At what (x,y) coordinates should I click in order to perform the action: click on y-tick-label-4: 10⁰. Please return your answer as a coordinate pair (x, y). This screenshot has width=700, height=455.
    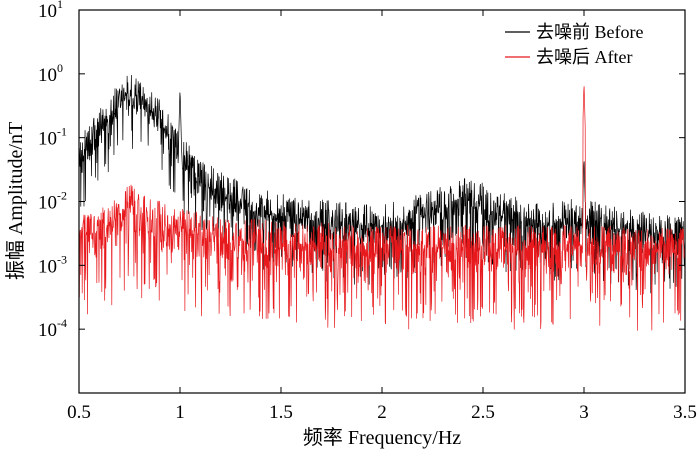
    Looking at the image, I should click on (50, 73).